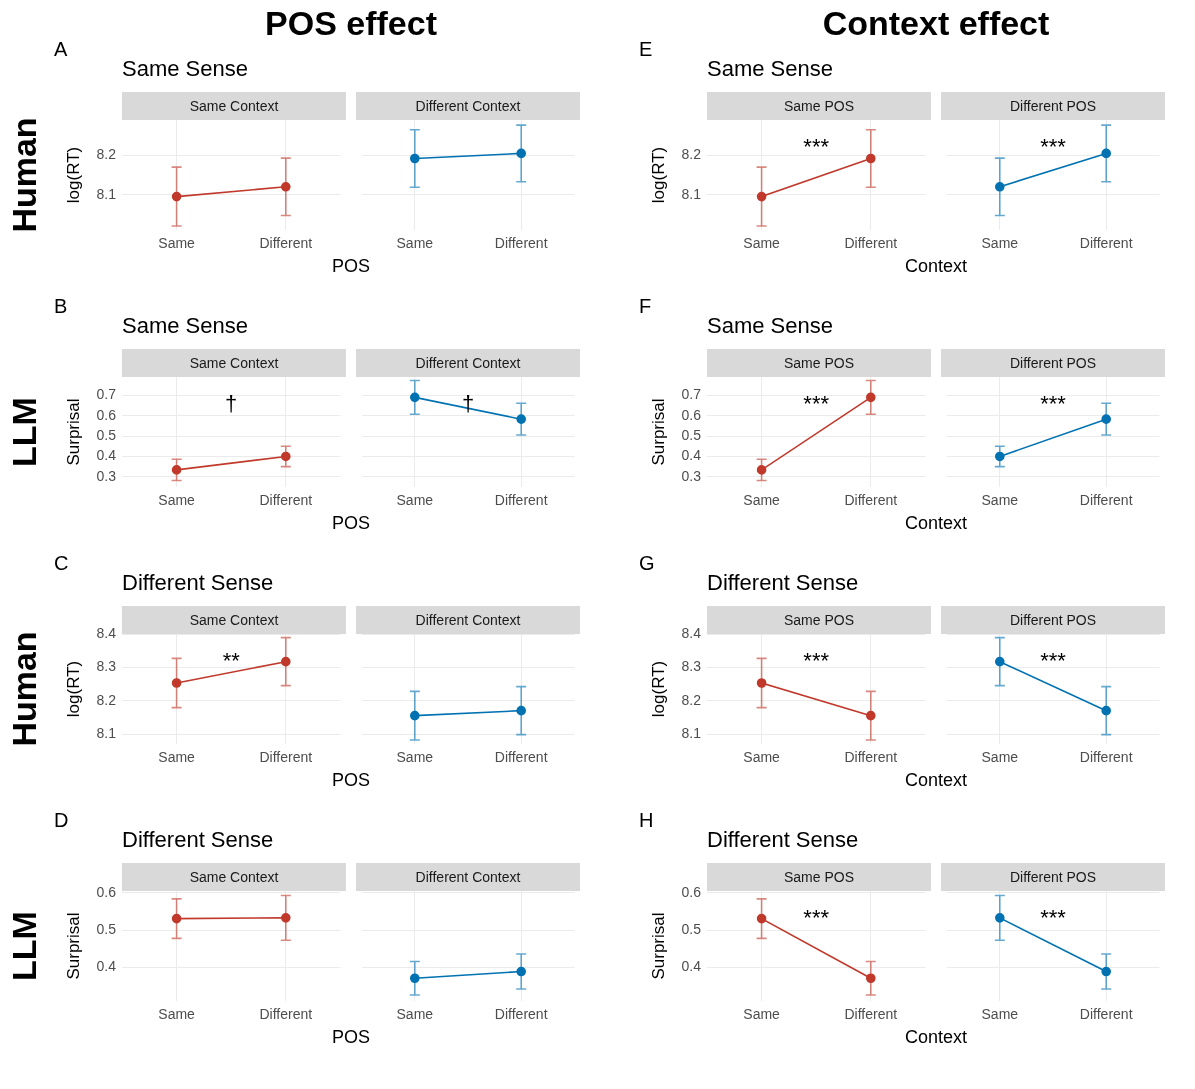 Image resolution: width=1195 pixels, height=1089 pixels. Describe the element at coordinates (61, 820) in the screenshot. I see `text: D` at that location.